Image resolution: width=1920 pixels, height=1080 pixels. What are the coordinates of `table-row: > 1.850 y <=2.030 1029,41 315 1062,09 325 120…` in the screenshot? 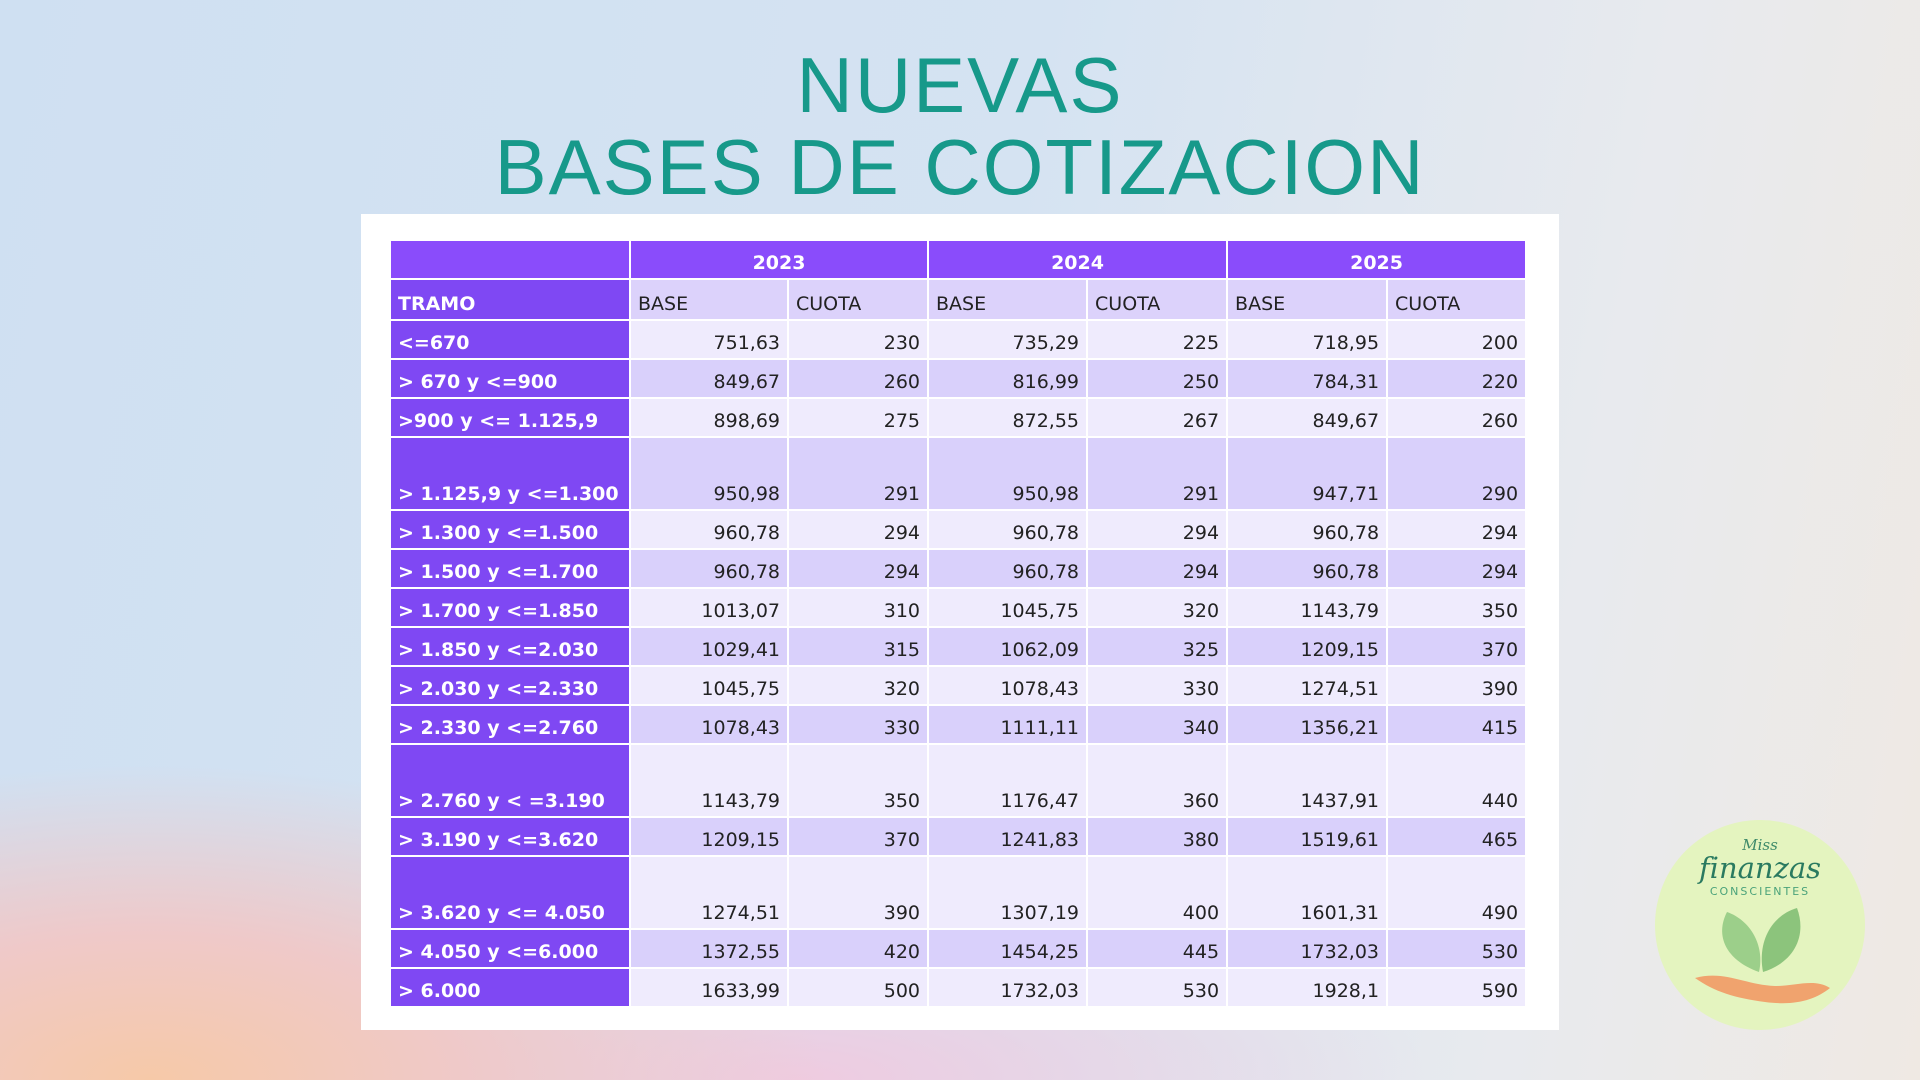 It's located at (958, 646).